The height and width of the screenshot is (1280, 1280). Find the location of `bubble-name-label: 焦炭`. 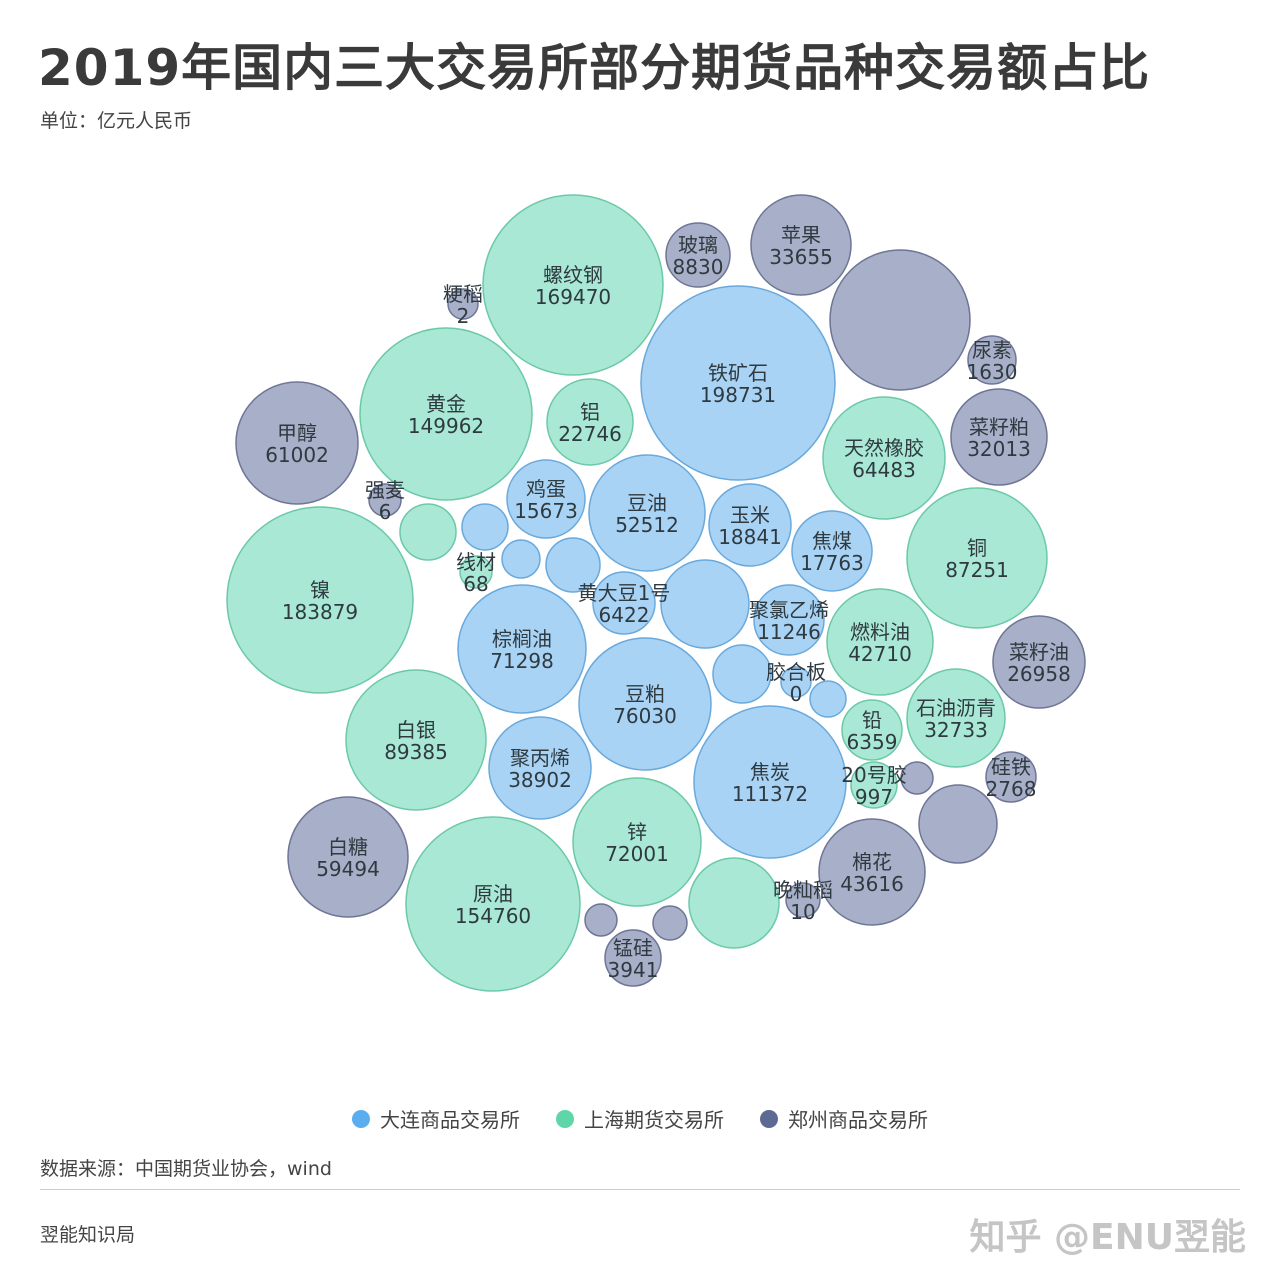

bubble-name-label: 焦炭 is located at coordinates (770, 772).